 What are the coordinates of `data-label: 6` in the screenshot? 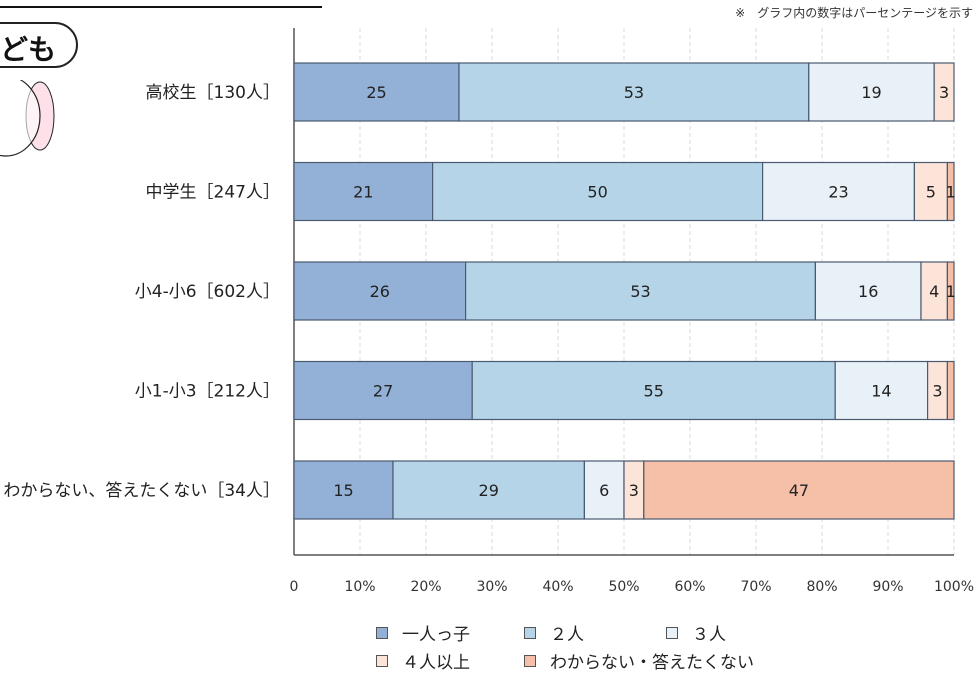 It's located at (604, 490).